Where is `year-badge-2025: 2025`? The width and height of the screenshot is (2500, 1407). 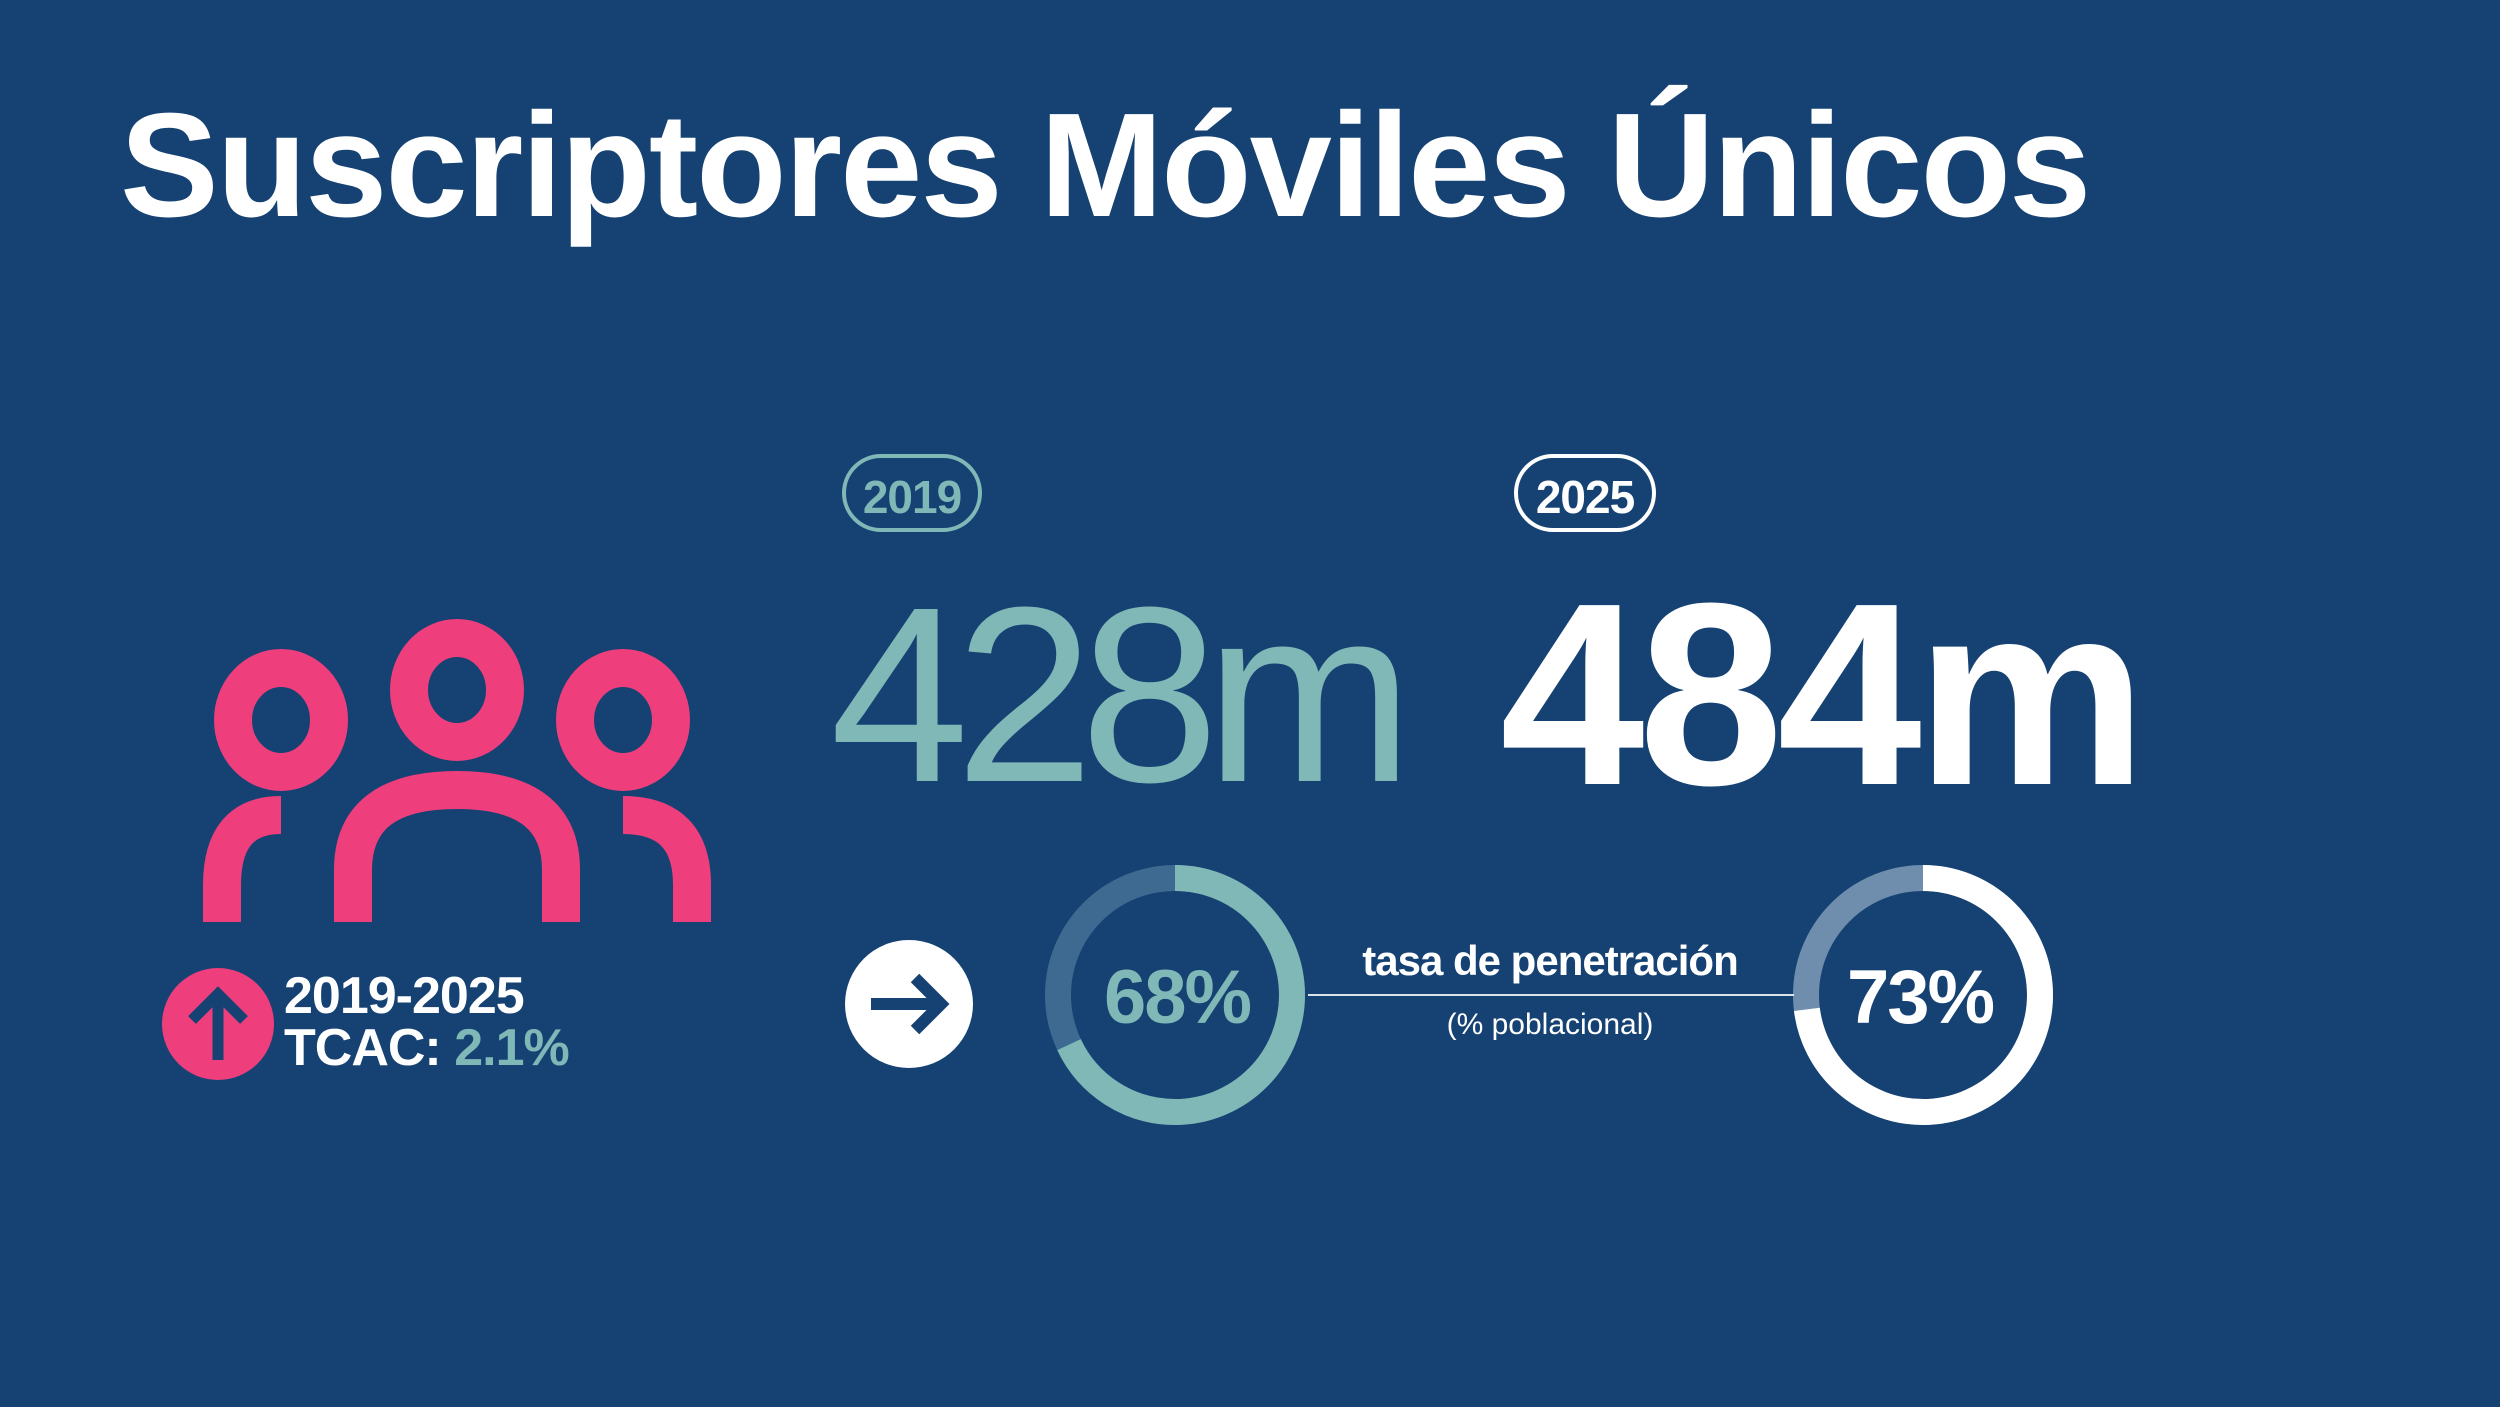
year-badge-2025: 2025 is located at coordinates (1585, 493).